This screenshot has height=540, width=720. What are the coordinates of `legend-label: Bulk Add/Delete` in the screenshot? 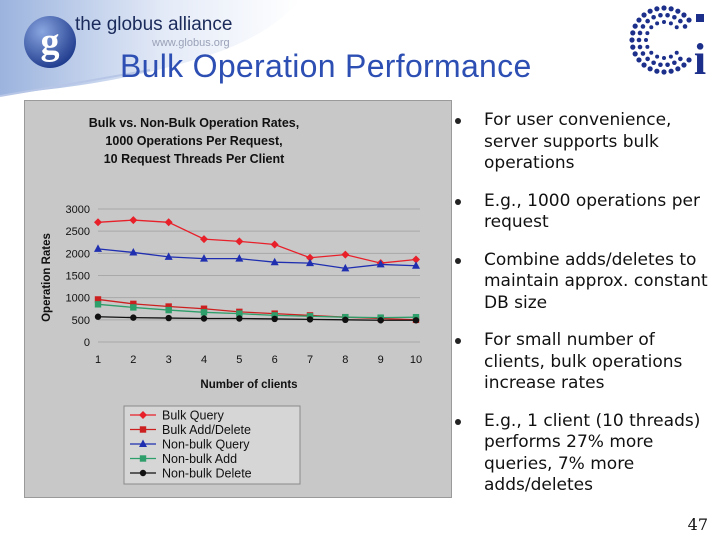 It's located at (206, 430).